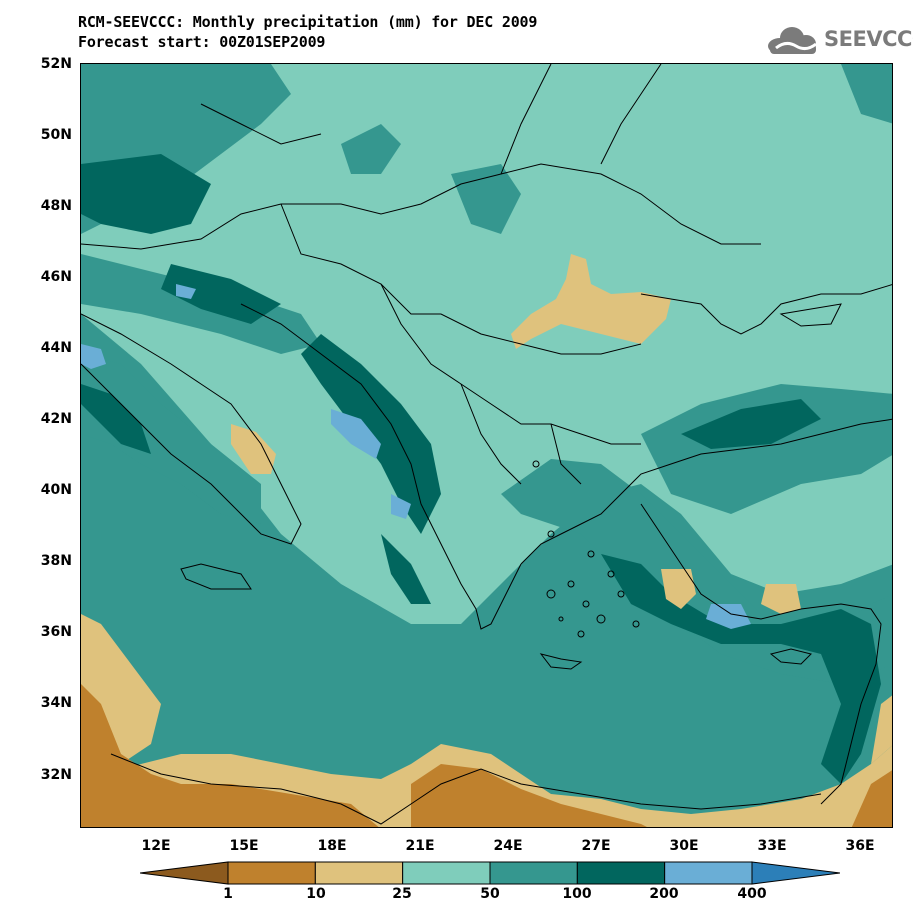  Describe the element at coordinates (56, 490) in the screenshot. I see `lat-label: 40N` at that location.